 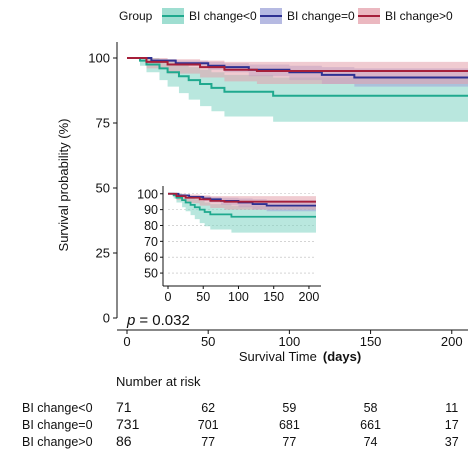 What do you see at coordinates (208, 341) in the screenshot?
I see `x-tick-label: 50` at bounding box center [208, 341].